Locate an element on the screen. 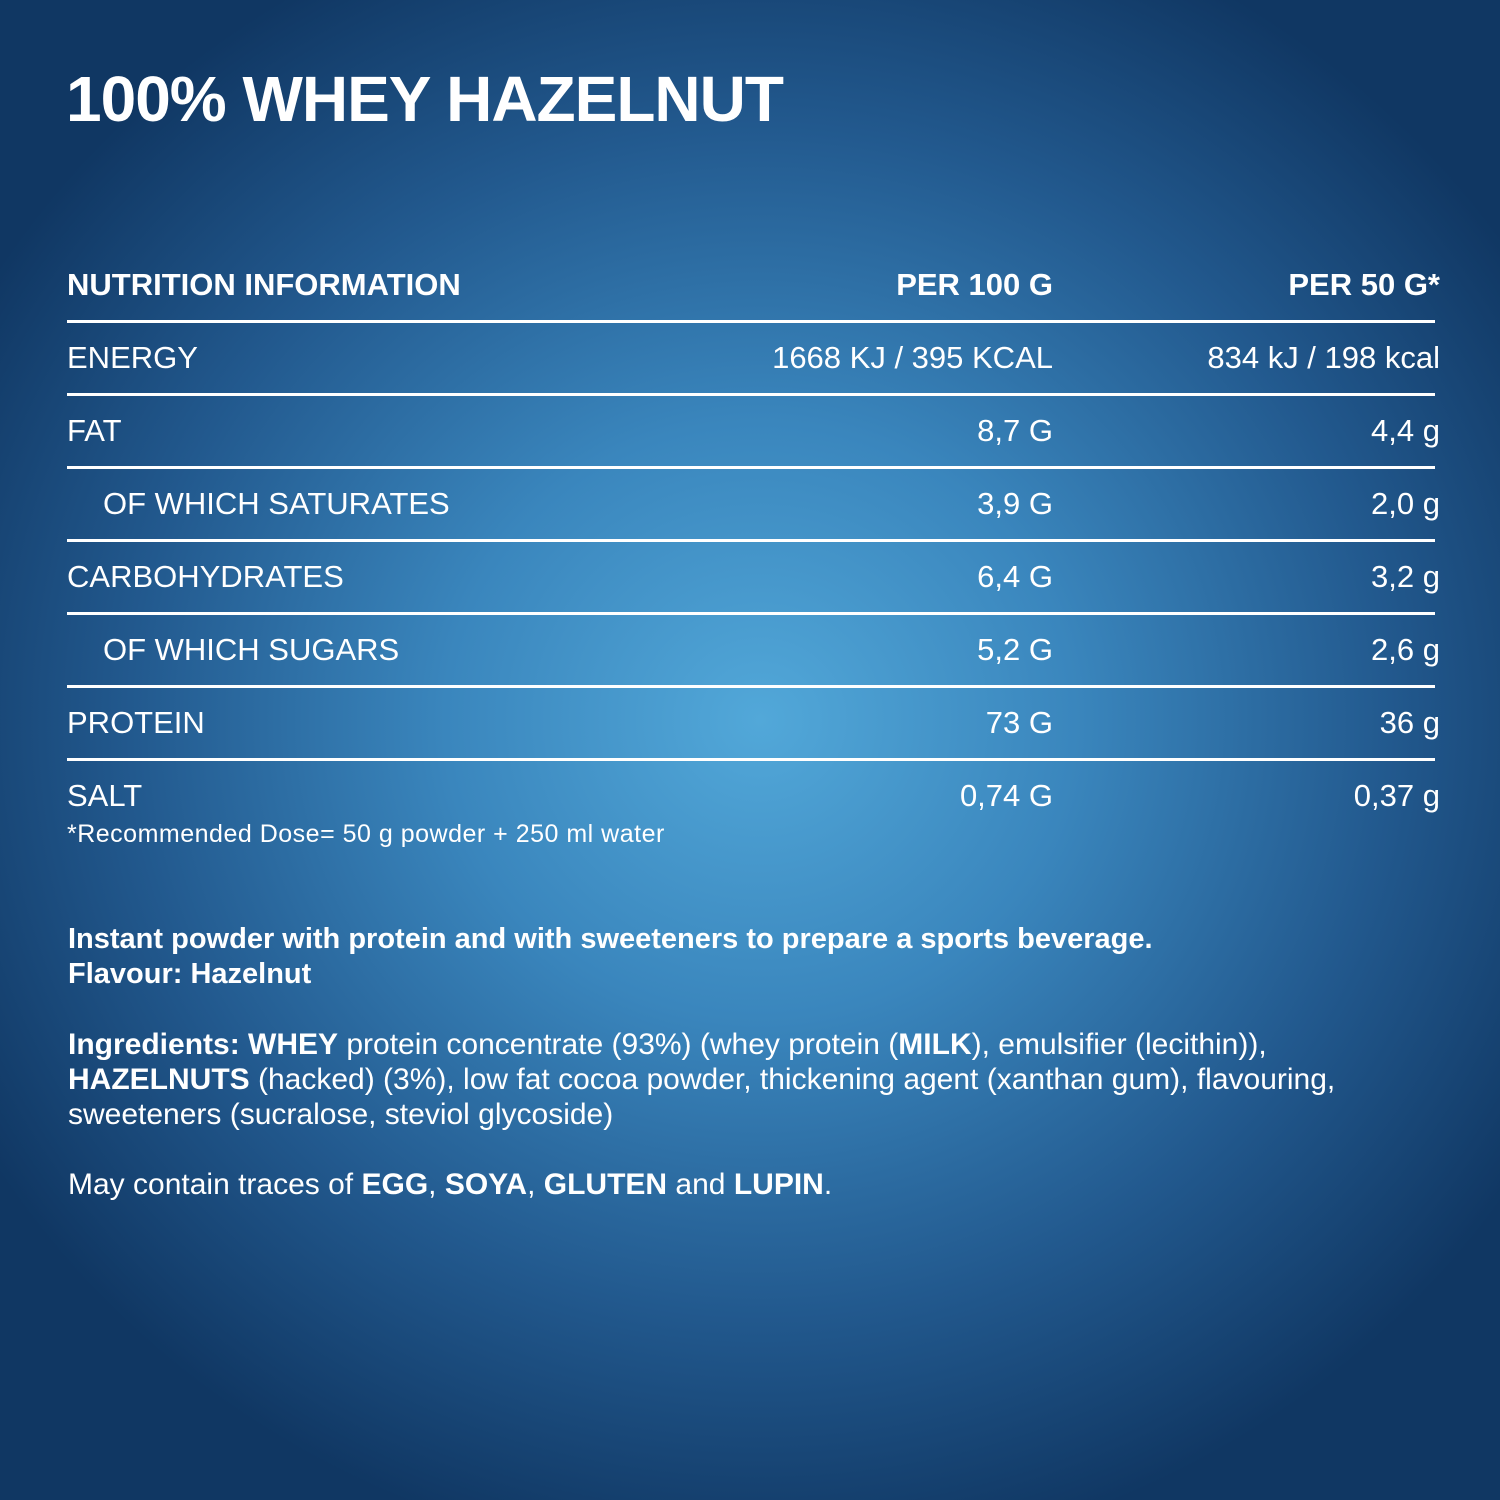 This screenshot has height=1500, width=1500. bold-text-segment: HAZELNUTS is located at coordinates (159, 1079).